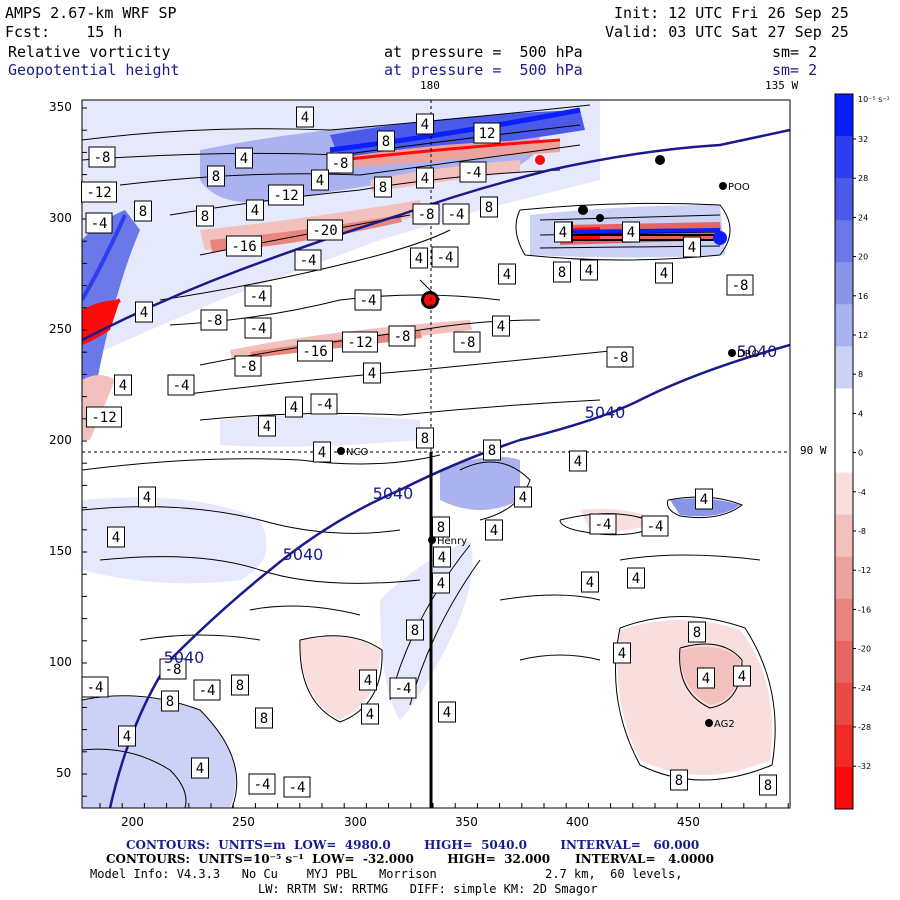  Describe the element at coordinates (862, 492) in the screenshot. I see `colorbar-label: -4` at that location.